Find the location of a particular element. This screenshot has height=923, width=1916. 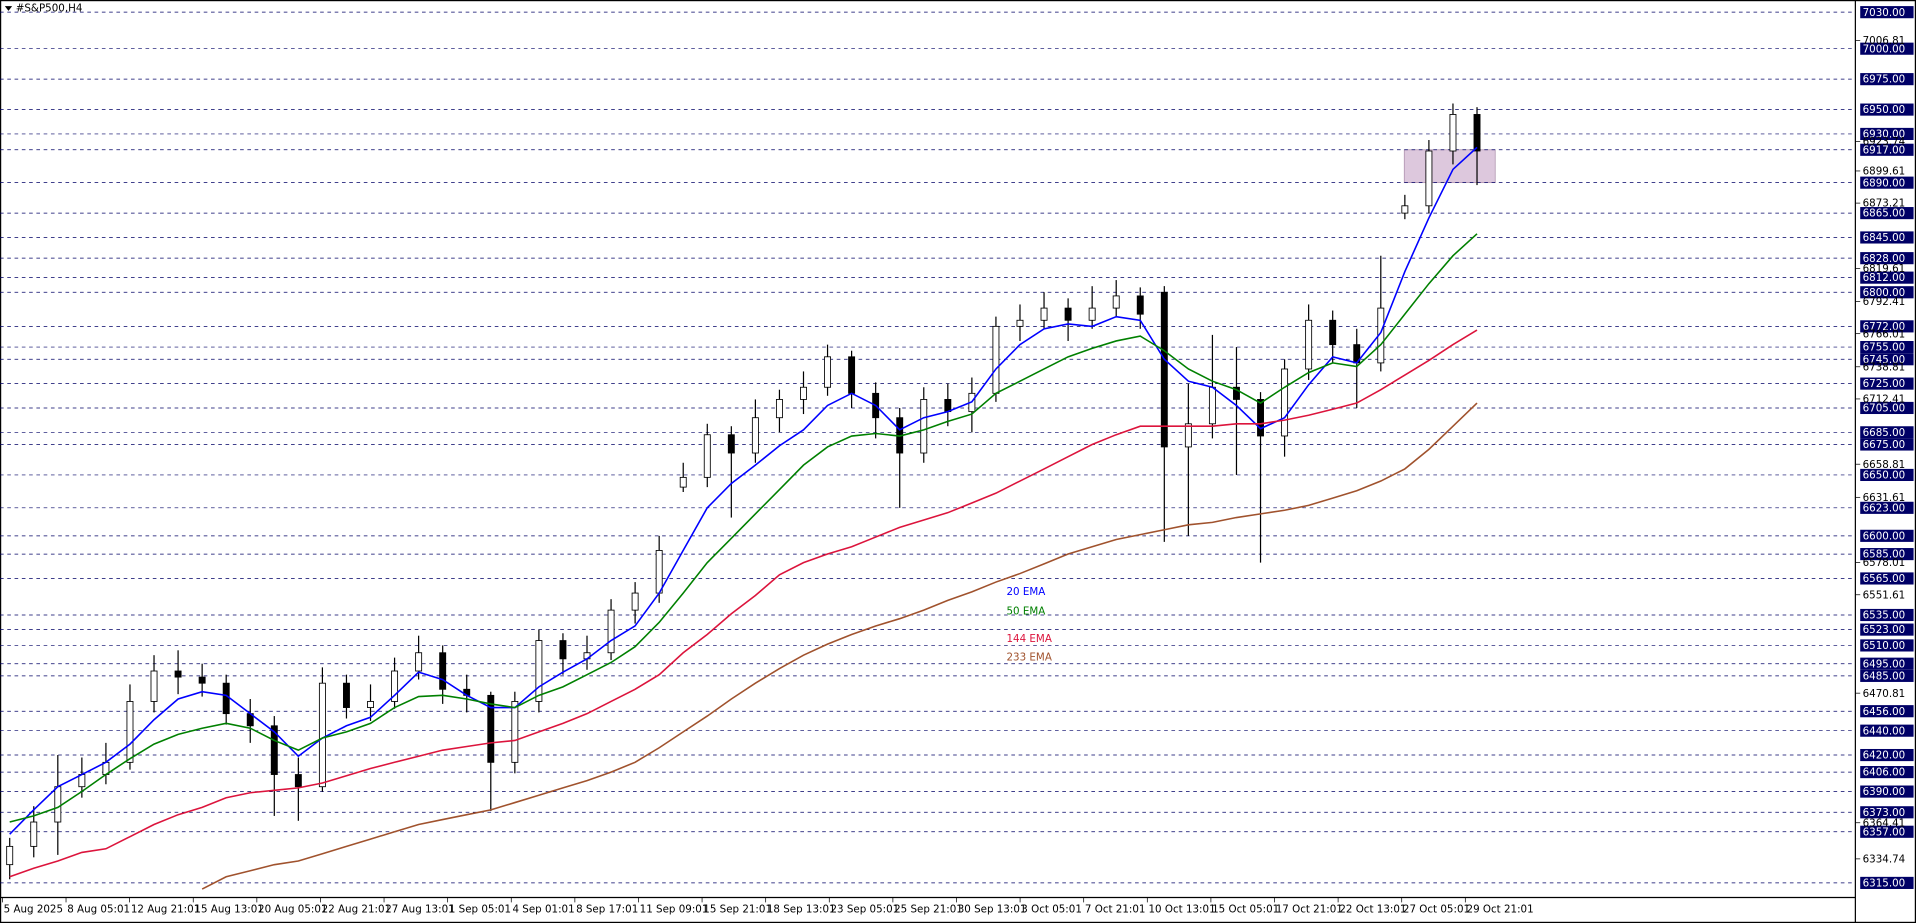

legend-label: 144 EMA is located at coordinates (1029, 639).